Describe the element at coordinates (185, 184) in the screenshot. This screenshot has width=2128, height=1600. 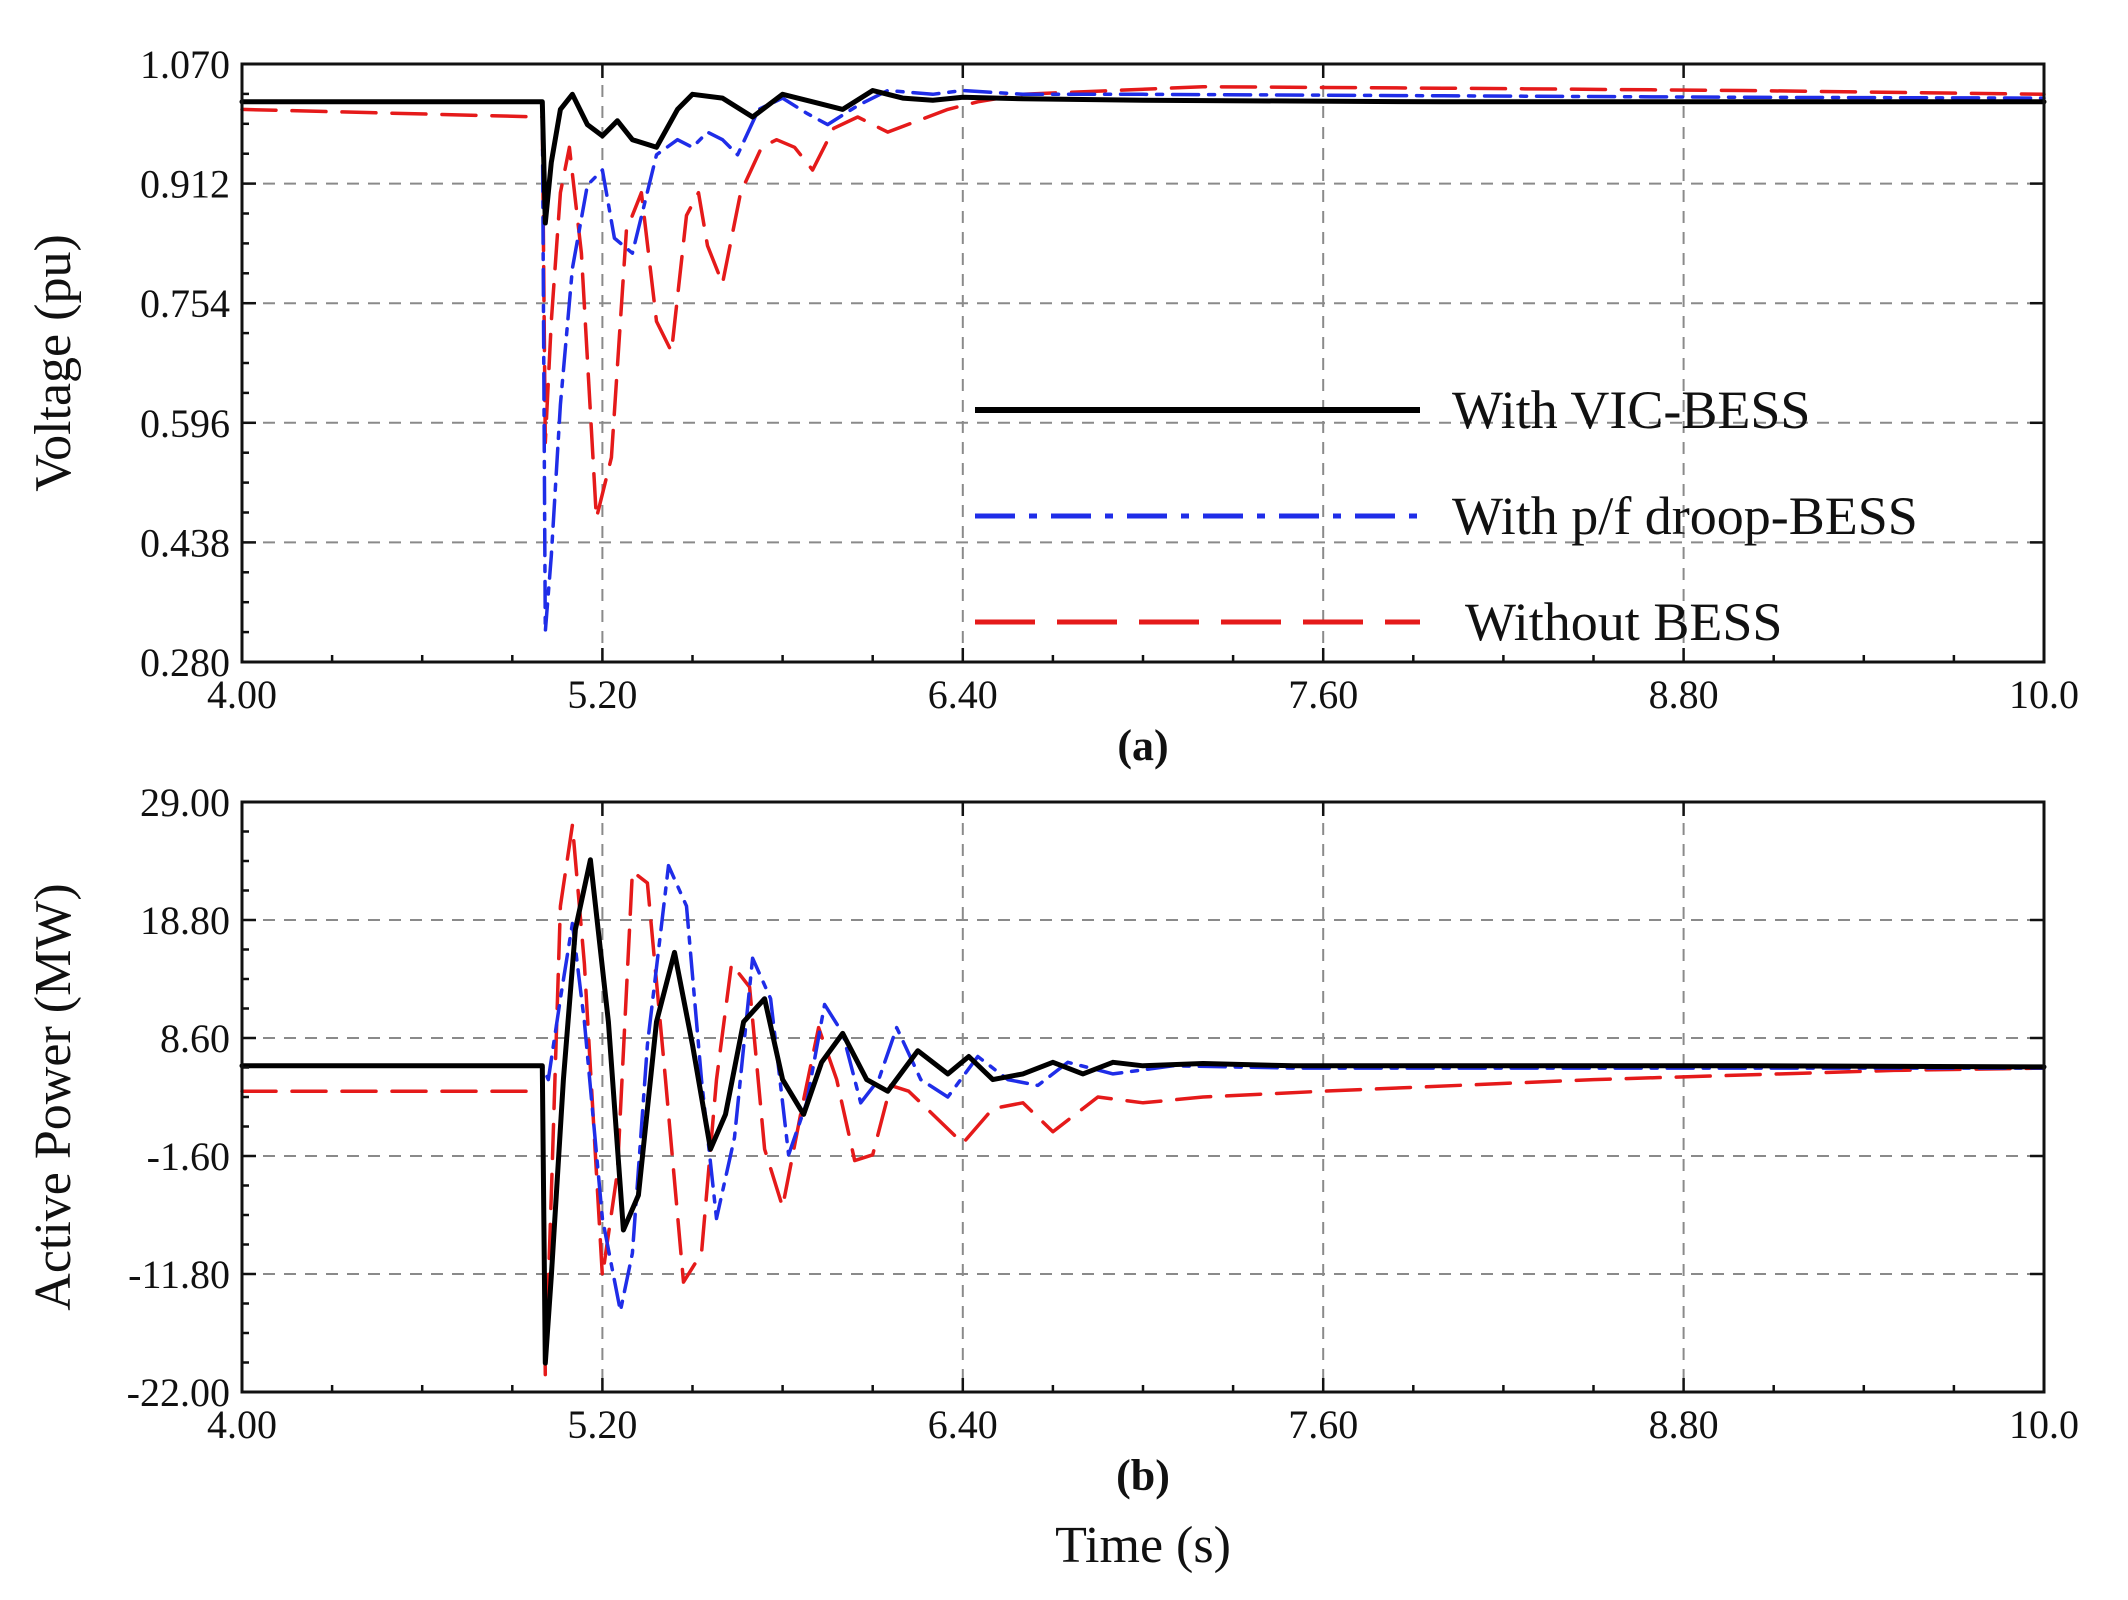
I see `y-tick-label: 0.912` at that location.